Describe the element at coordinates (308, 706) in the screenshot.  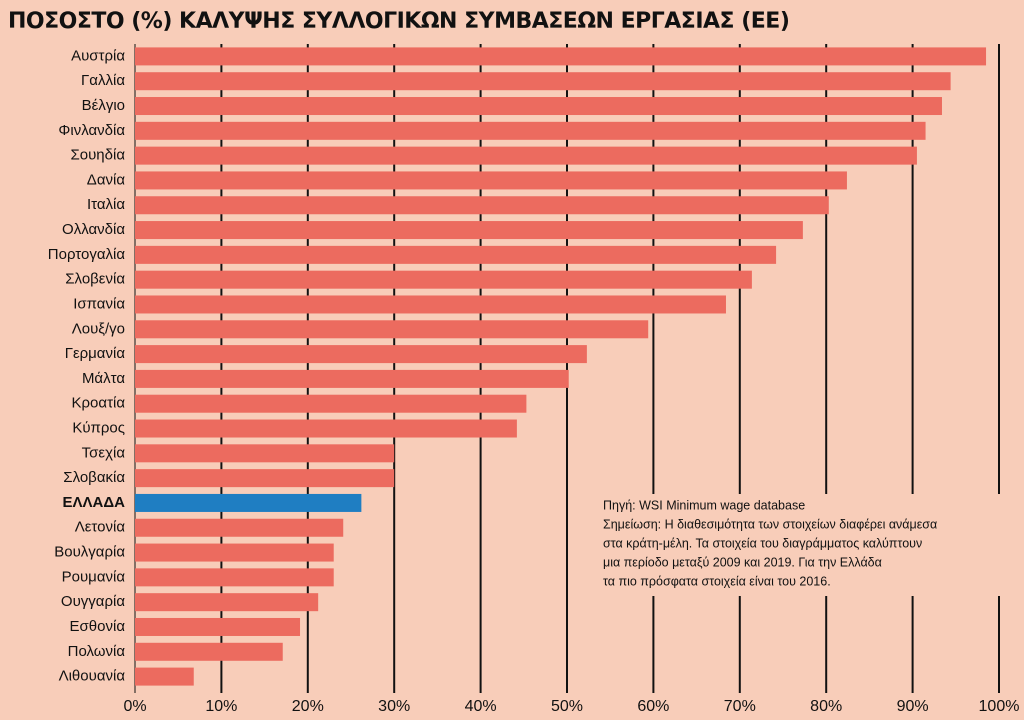
I see `x-tick-label: 20%` at that location.